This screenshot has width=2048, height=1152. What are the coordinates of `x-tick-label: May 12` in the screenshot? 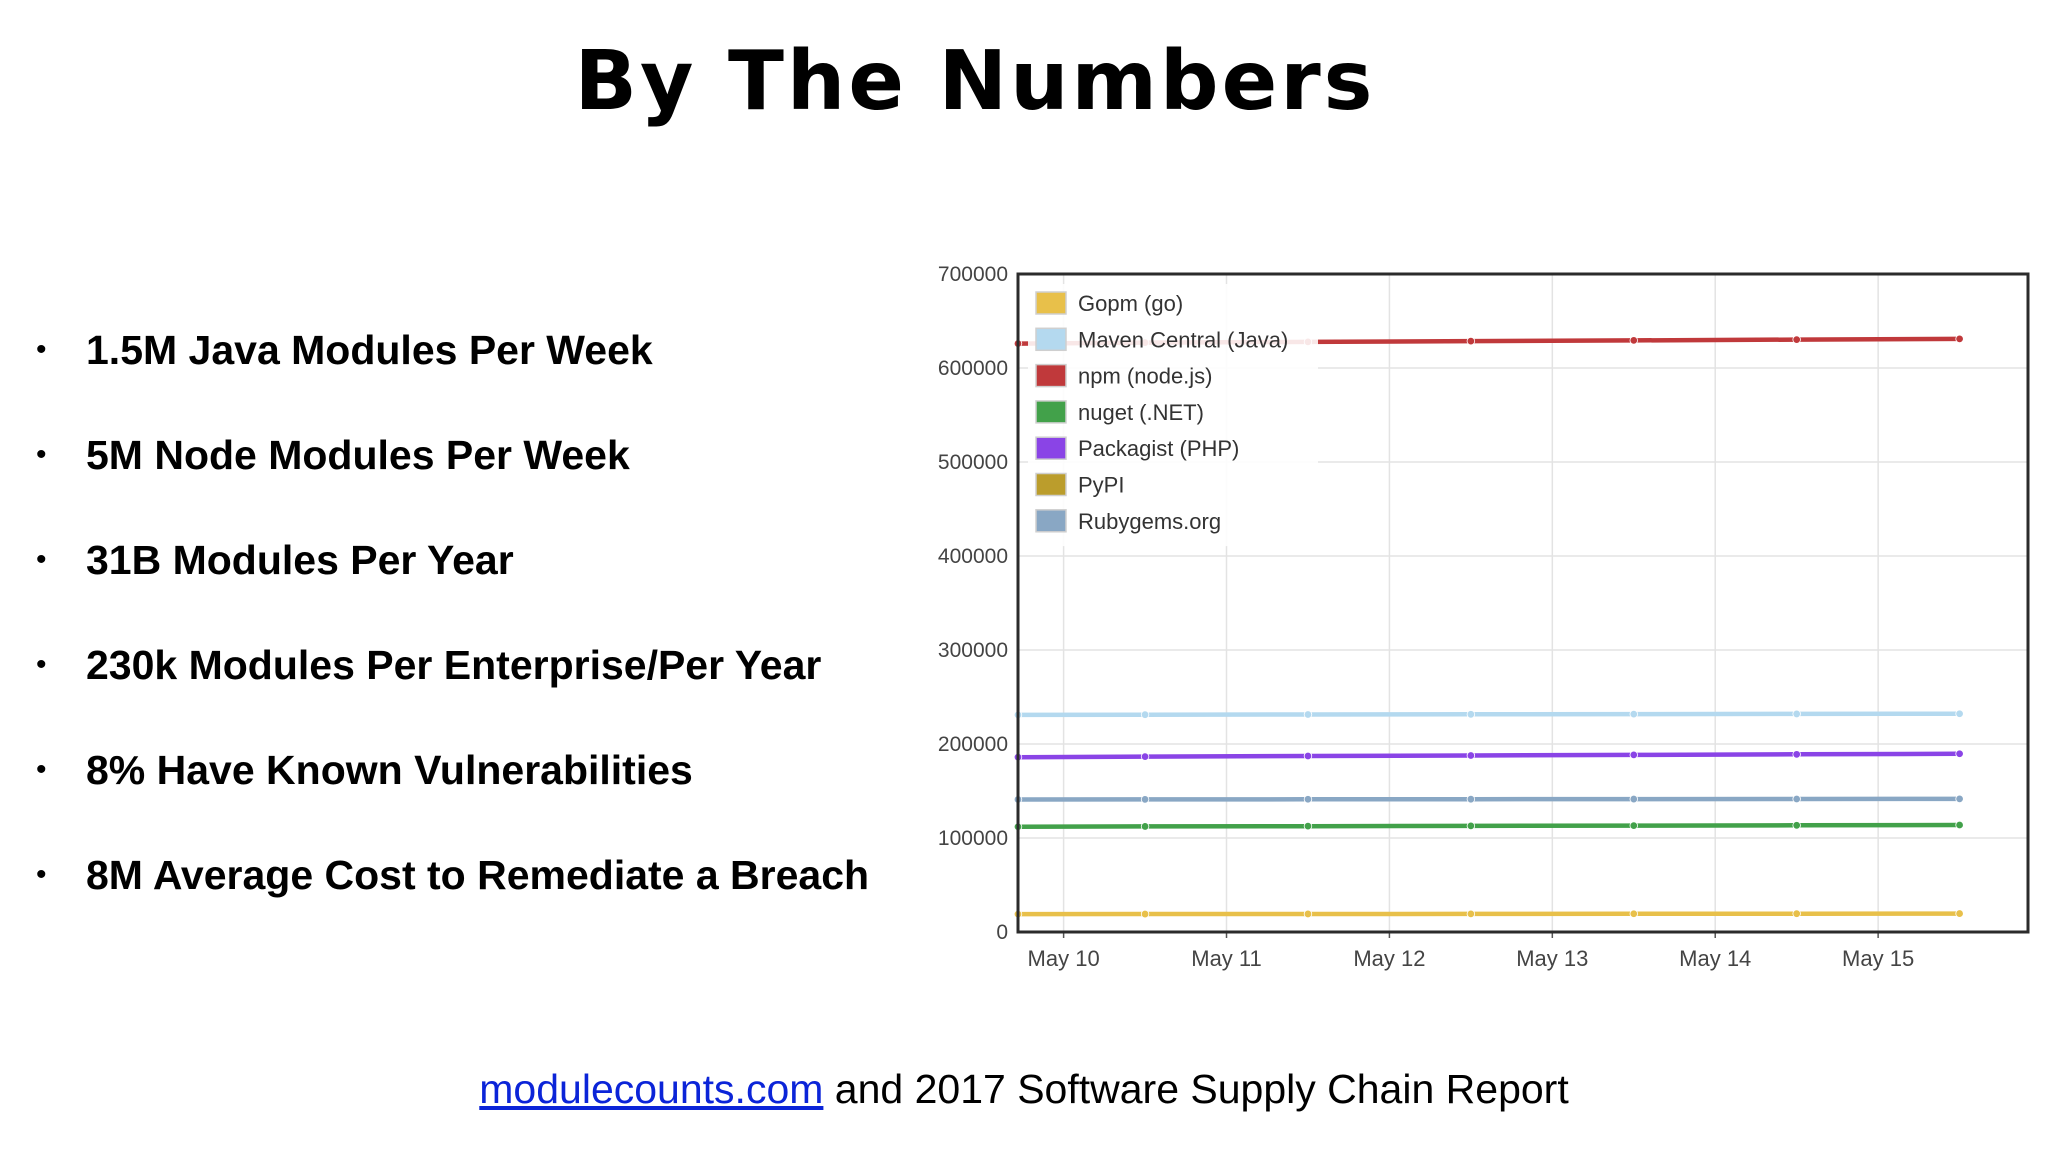 It's located at (1389, 958).